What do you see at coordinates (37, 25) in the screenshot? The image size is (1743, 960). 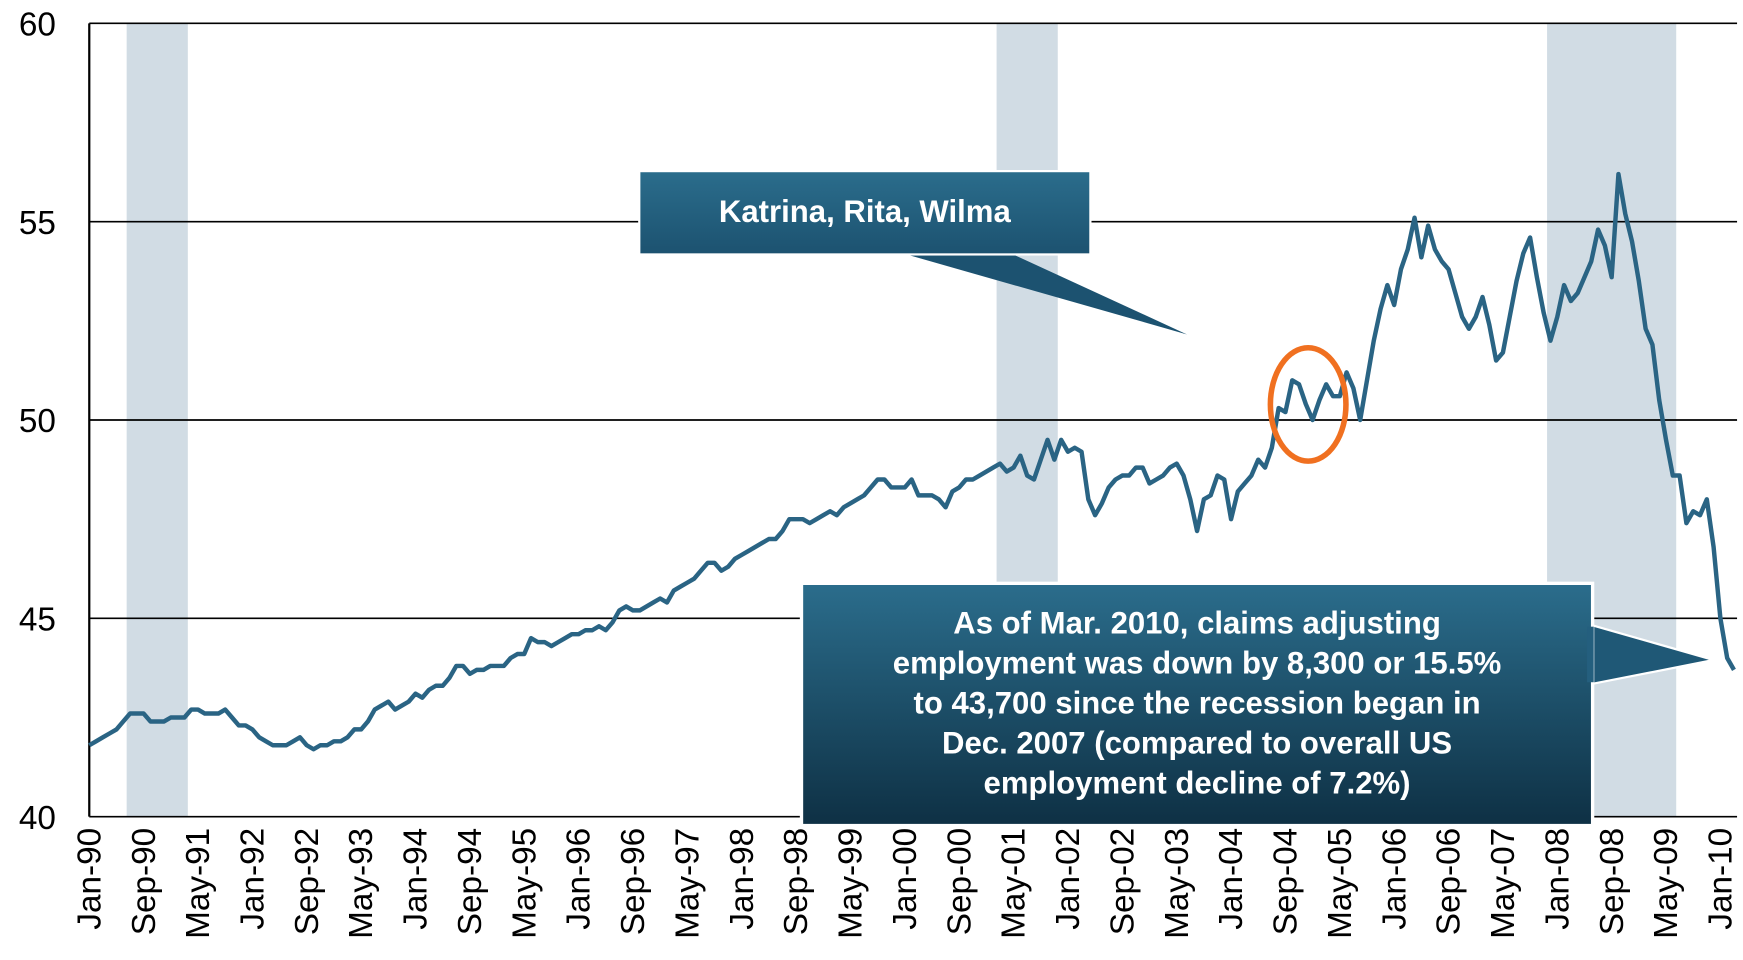 I see `y-tick-label: 60` at bounding box center [37, 25].